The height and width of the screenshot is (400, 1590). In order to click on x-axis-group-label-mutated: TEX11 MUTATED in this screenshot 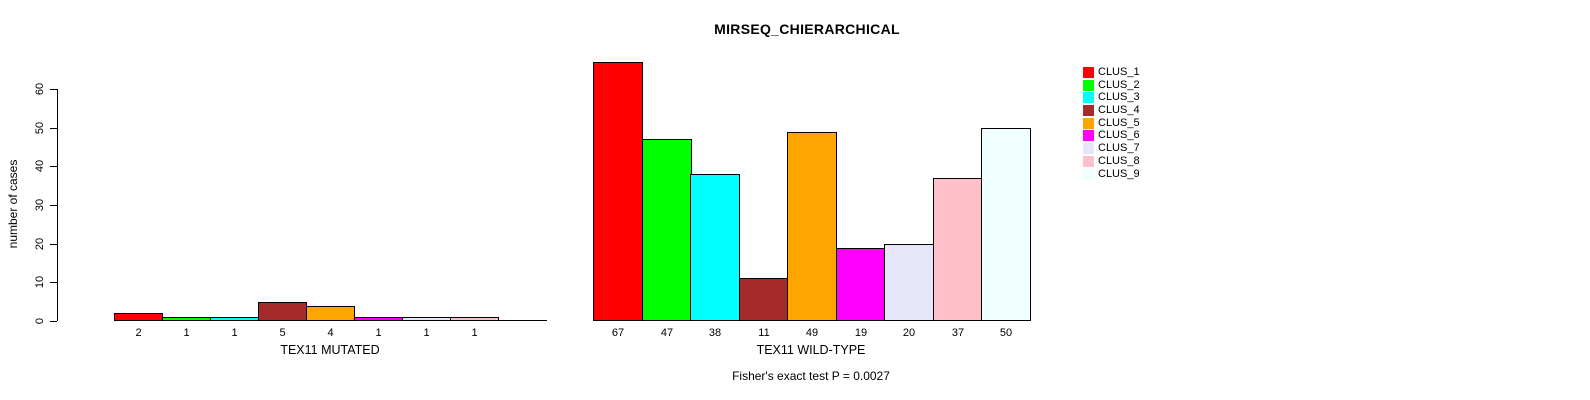, I will do `click(330, 350)`.